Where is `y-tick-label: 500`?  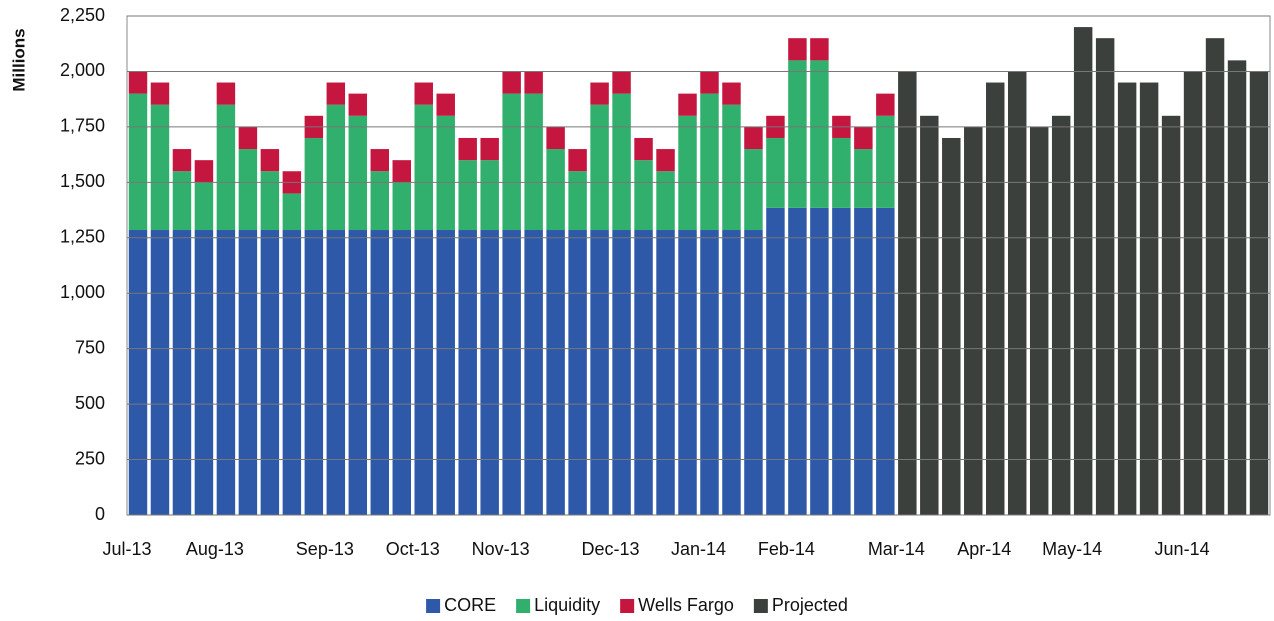
y-tick-label: 500 is located at coordinates (90, 403).